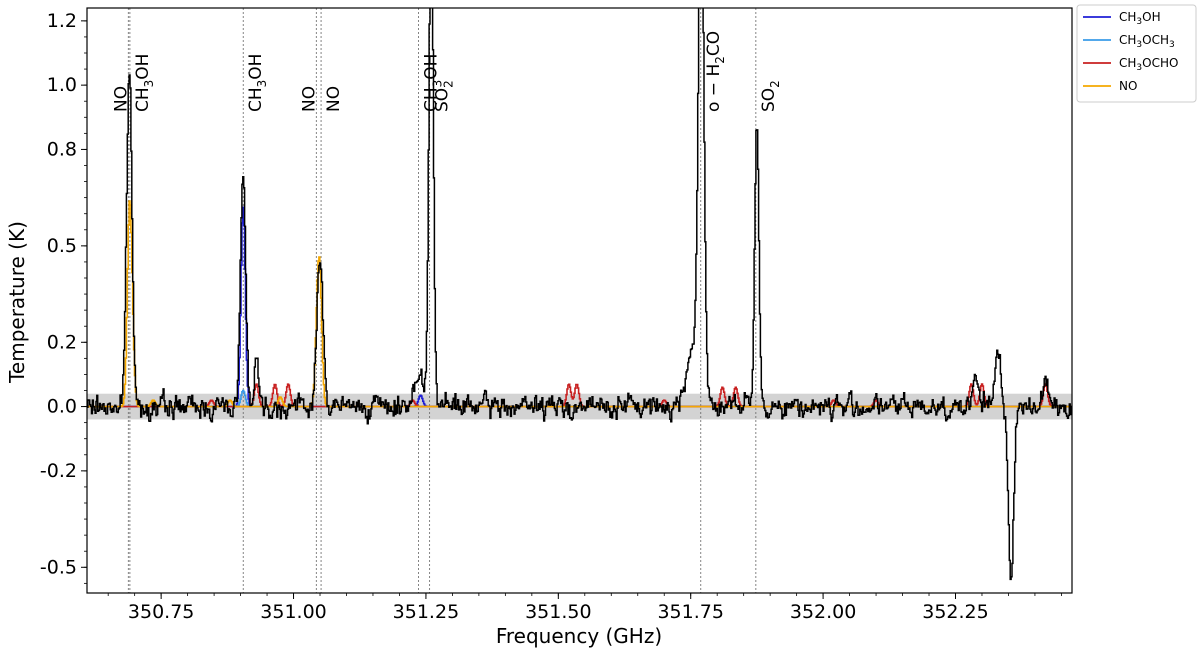 This screenshot has width=1200, height=655. I want to click on legend-label: CH3OCHO, so click(1148, 64).